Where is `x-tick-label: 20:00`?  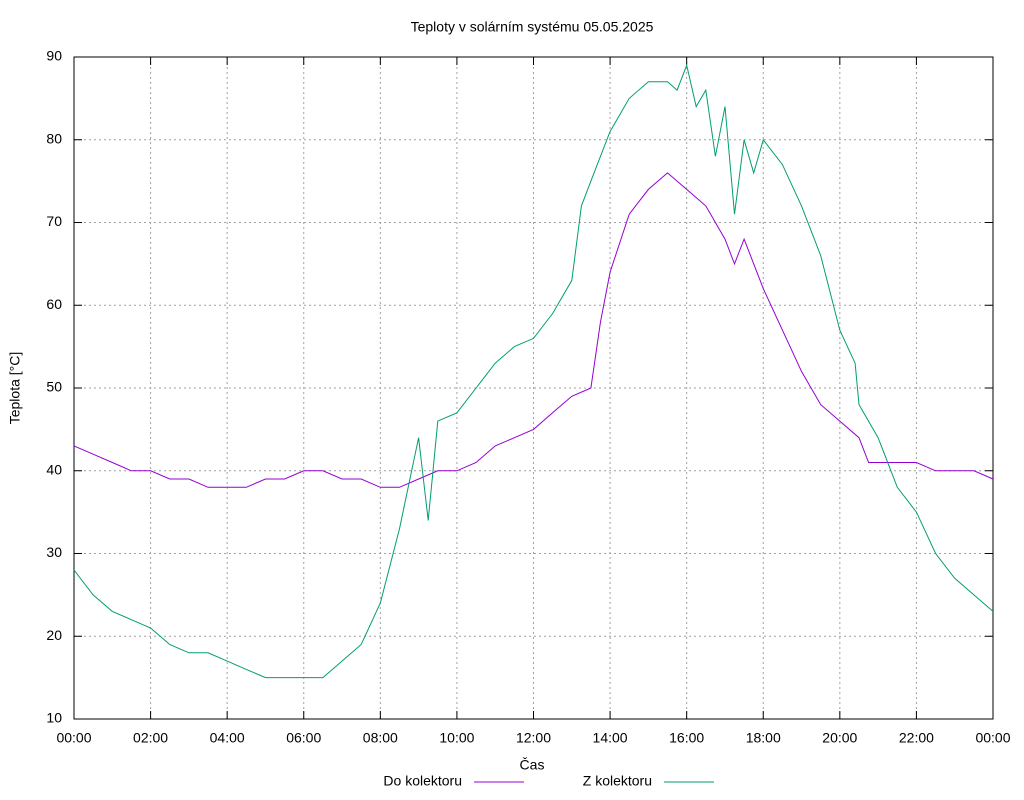 x-tick-label: 20:00 is located at coordinates (839, 738).